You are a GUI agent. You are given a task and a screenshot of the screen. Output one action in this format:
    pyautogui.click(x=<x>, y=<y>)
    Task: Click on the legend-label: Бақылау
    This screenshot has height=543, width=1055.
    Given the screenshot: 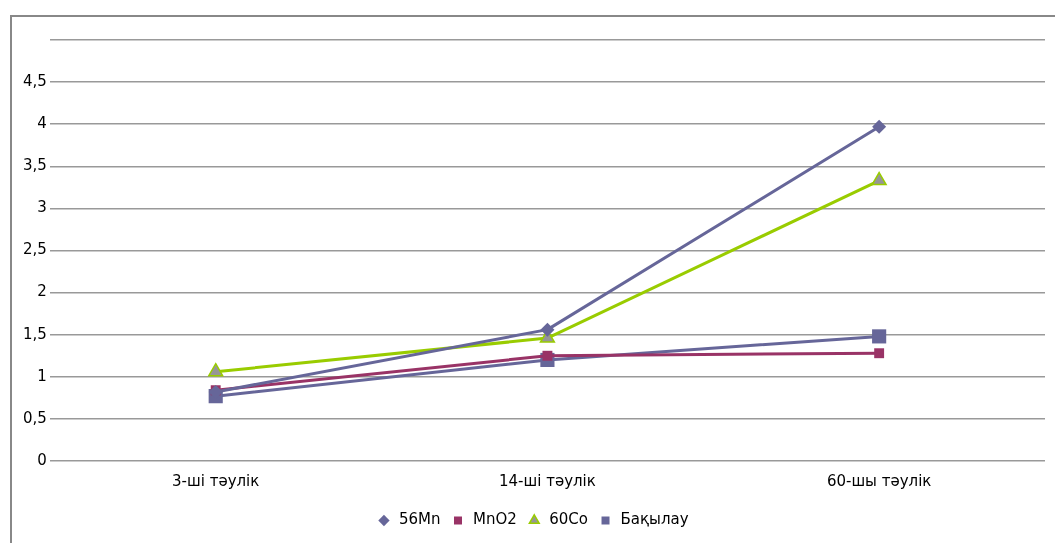 What is the action you would take?
    pyautogui.click(x=654, y=519)
    